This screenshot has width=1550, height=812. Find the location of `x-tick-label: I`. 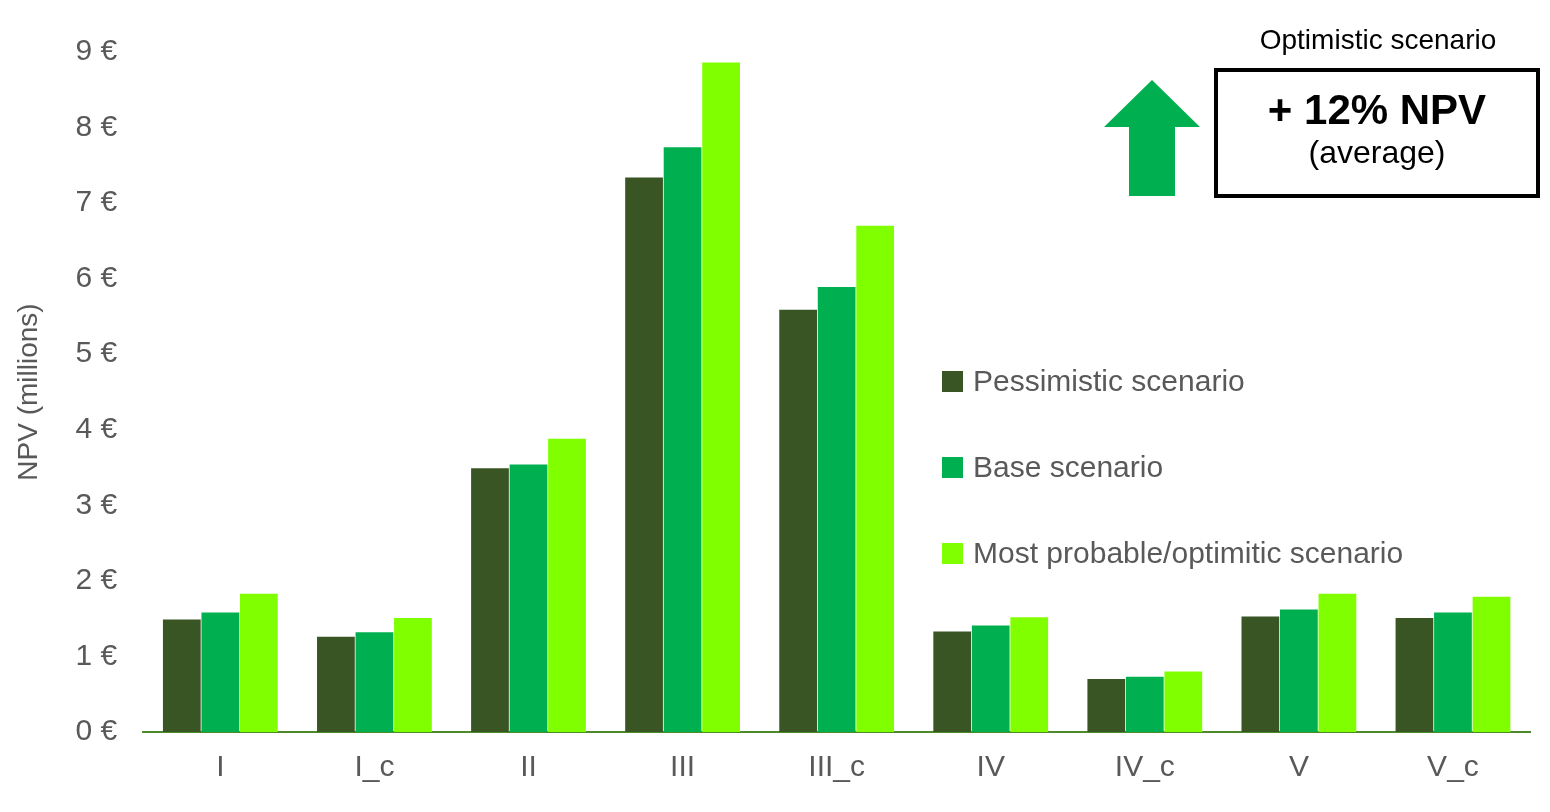

x-tick-label: I is located at coordinates (220, 766).